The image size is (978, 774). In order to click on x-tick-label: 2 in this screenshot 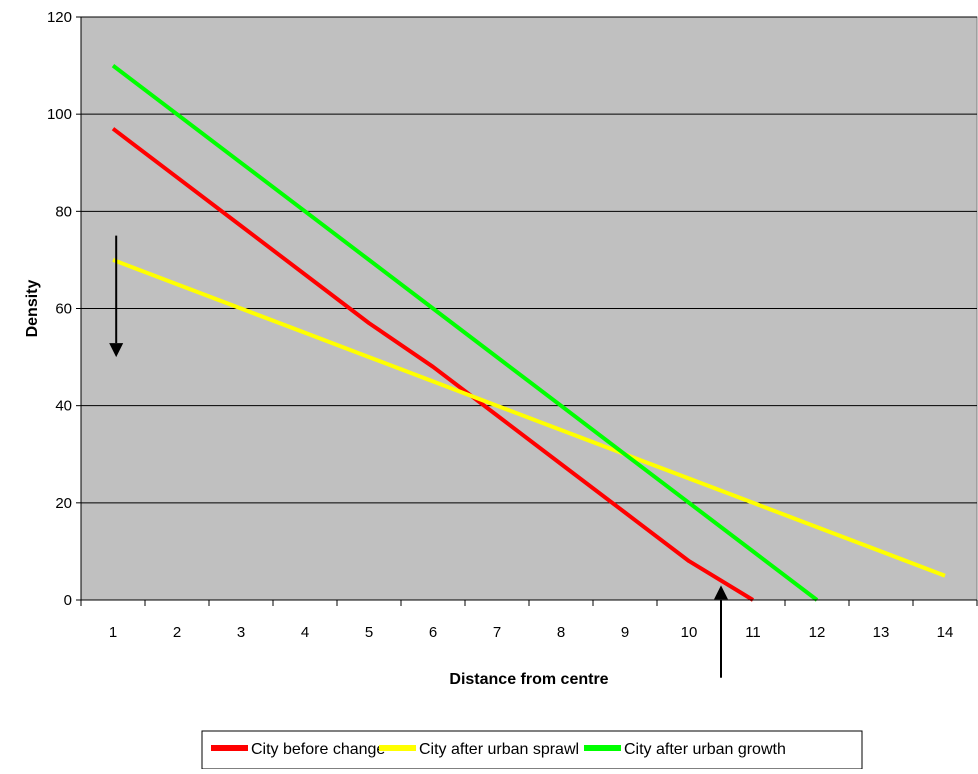, I will do `click(177, 632)`.